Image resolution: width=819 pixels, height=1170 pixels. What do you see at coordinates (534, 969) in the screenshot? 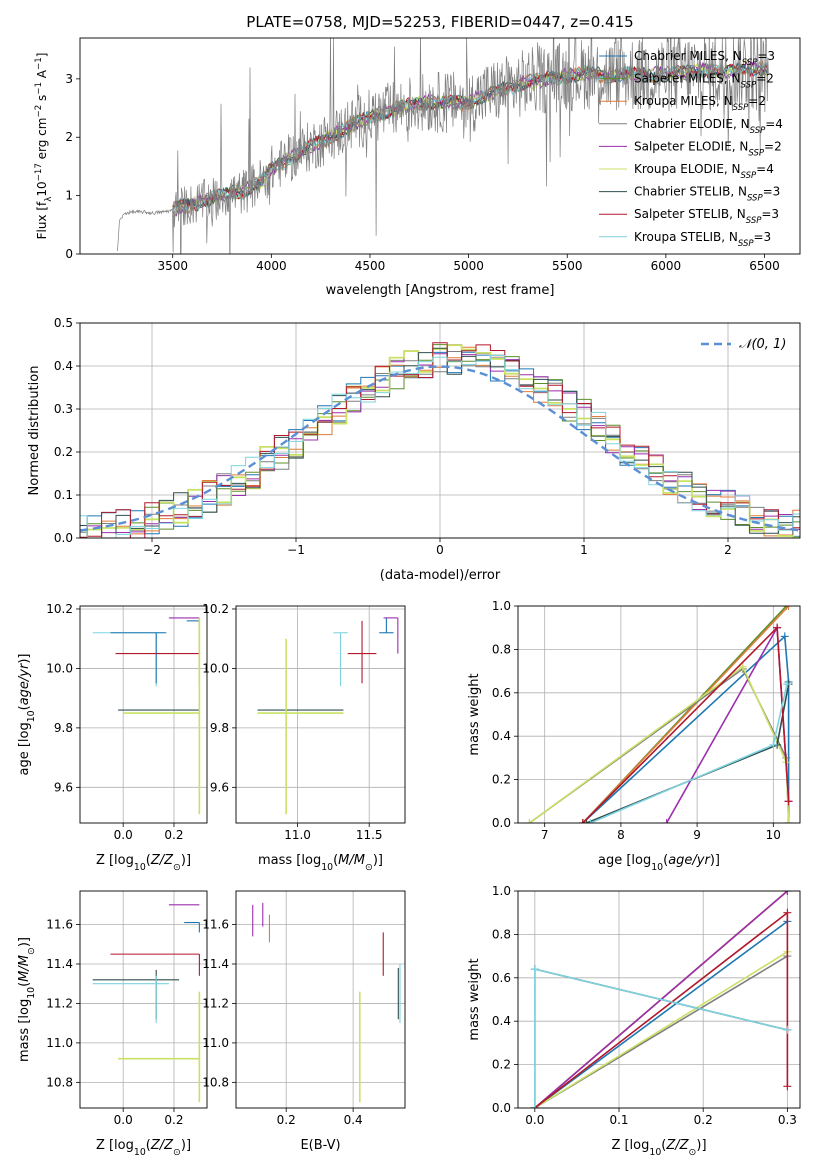
I see `weight-marker-kroupa-stelib` at bounding box center [534, 969].